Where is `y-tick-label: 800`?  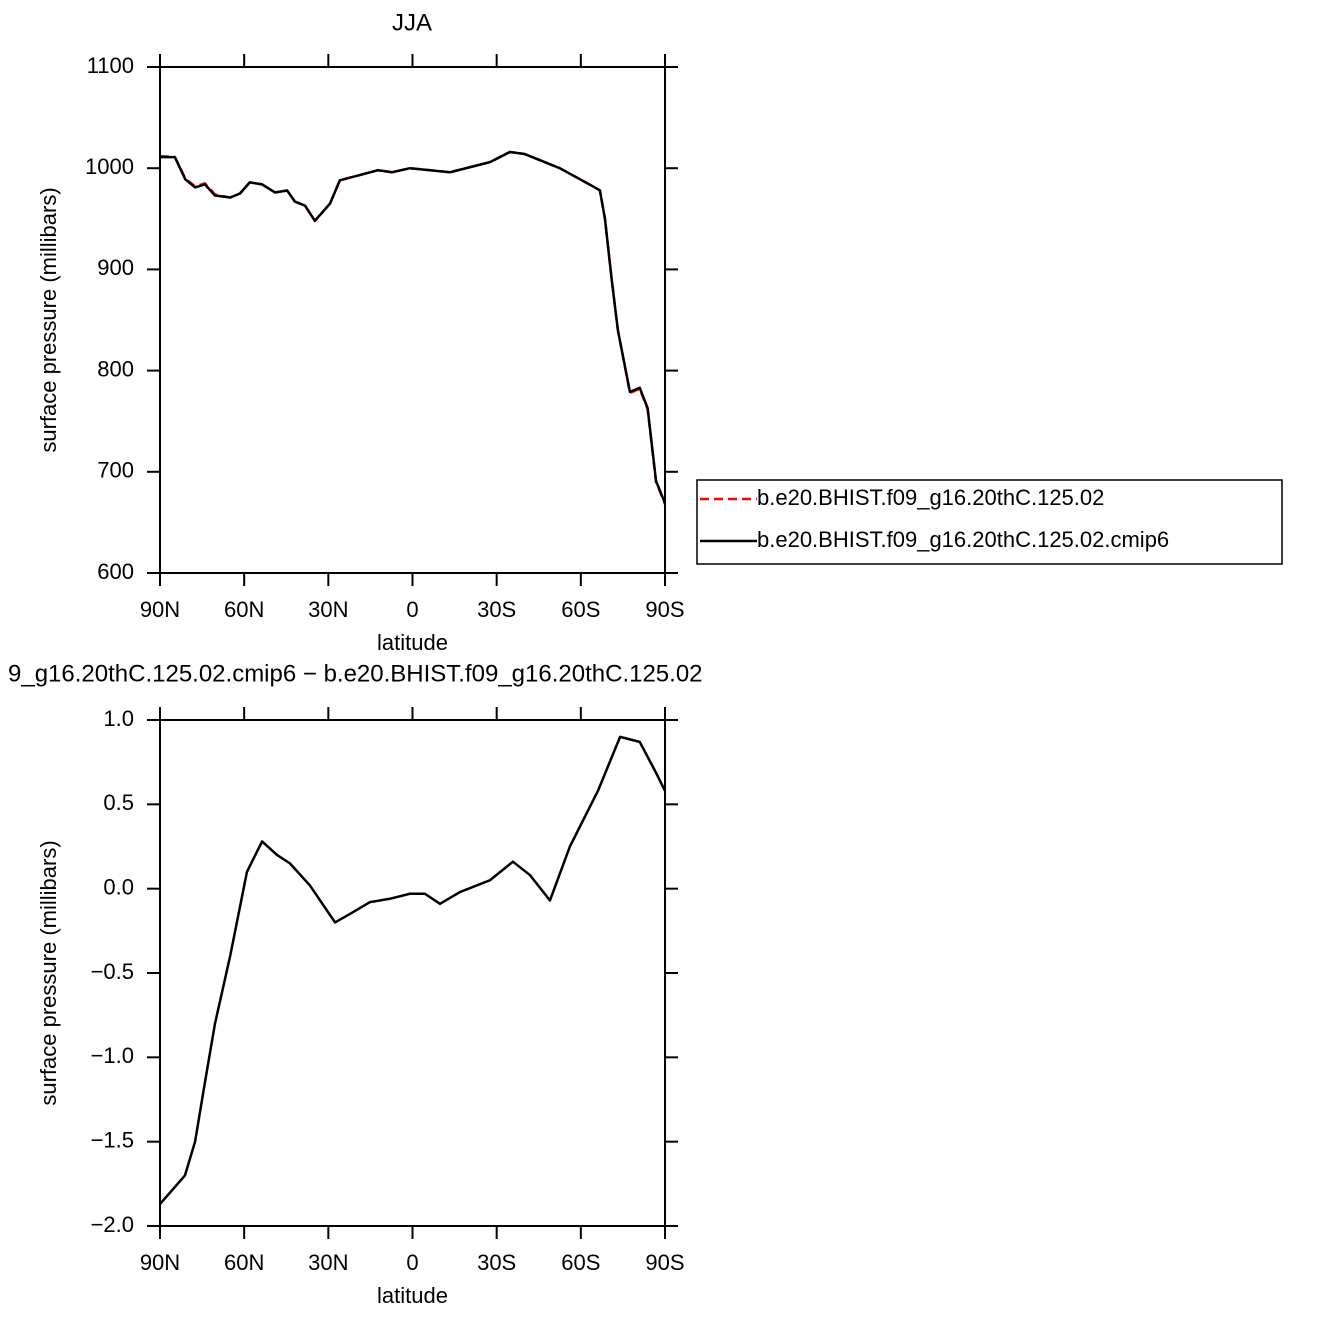
y-tick-label: 800 is located at coordinates (115, 368).